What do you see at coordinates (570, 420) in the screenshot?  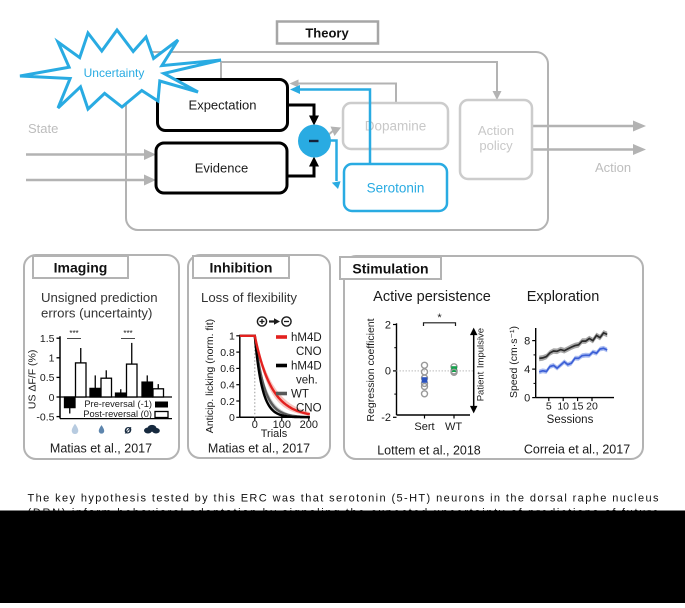 I see `svg-text: Sessions` at bounding box center [570, 420].